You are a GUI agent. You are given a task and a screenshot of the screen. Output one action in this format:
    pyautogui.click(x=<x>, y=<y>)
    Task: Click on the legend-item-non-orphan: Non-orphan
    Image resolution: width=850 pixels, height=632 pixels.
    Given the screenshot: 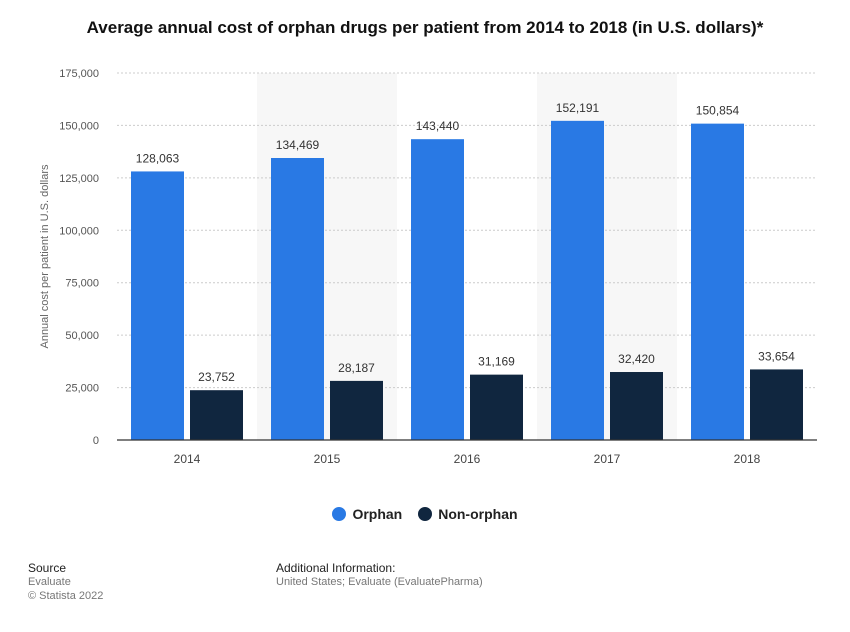 What is the action you would take?
    pyautogui.click(x=468, y=514)
    